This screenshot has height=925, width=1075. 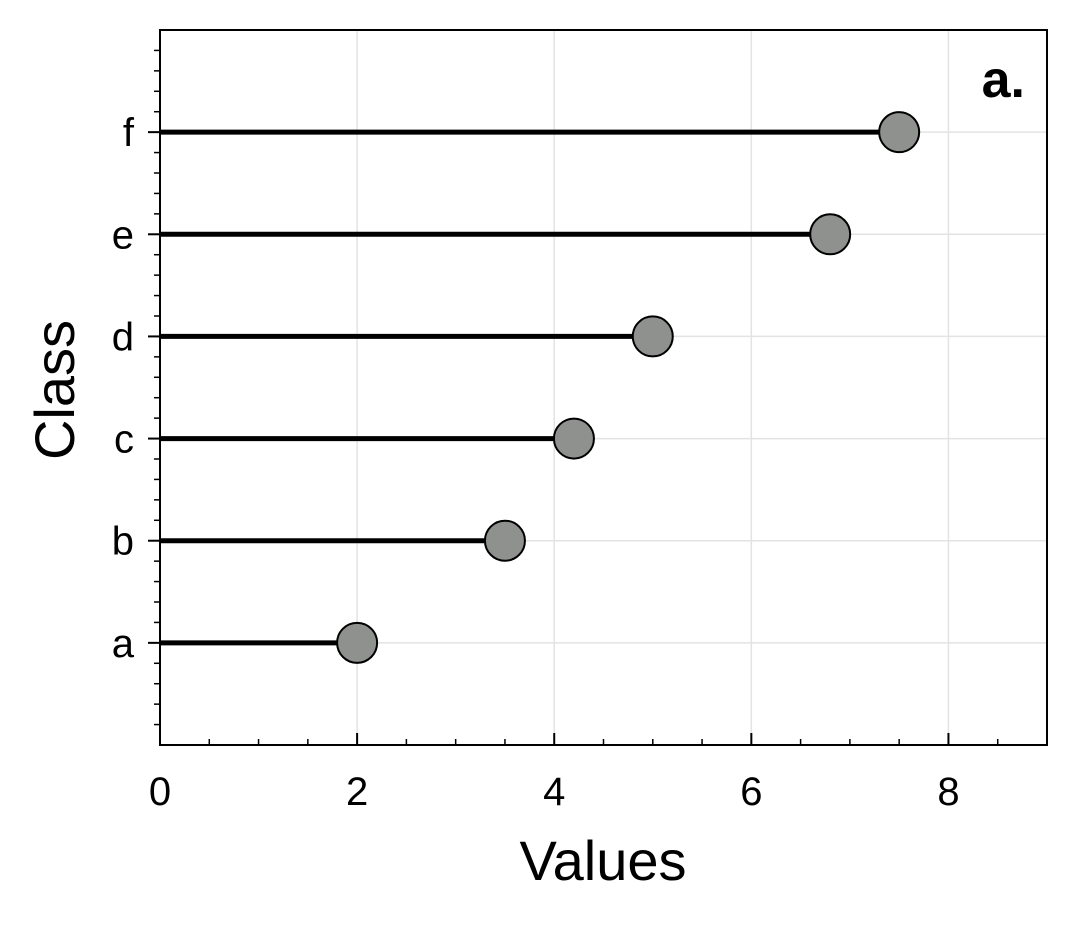 I want to click on y-tick-label: f, so click(x=129, y=133).